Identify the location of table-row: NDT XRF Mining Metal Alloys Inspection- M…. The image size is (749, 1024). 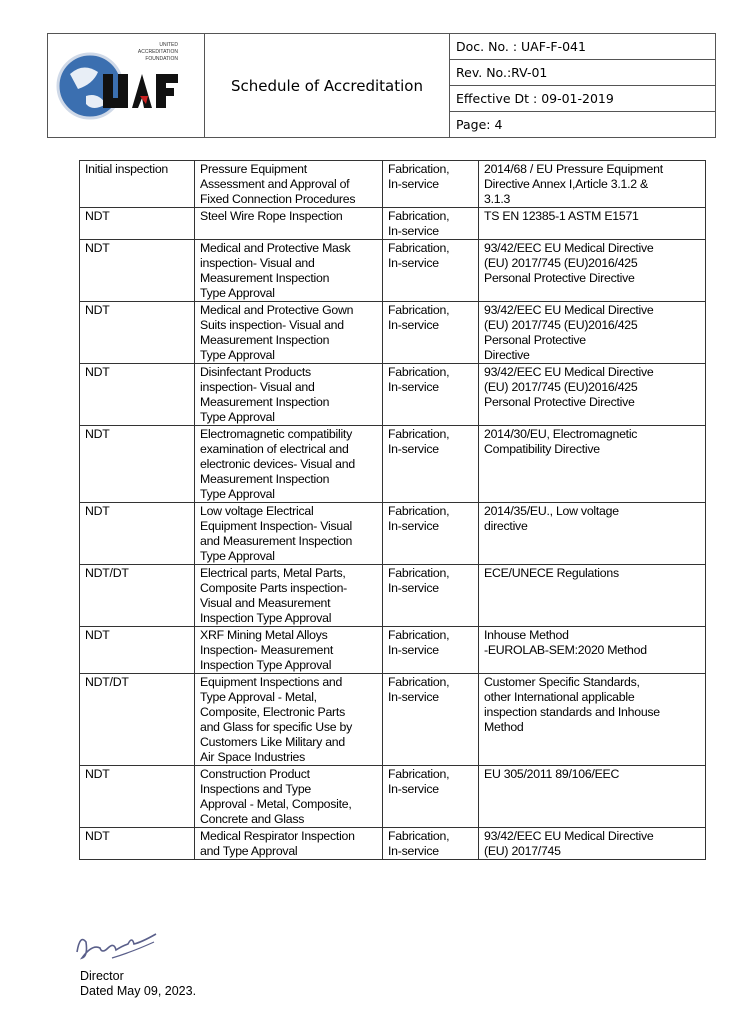
(392, 650).